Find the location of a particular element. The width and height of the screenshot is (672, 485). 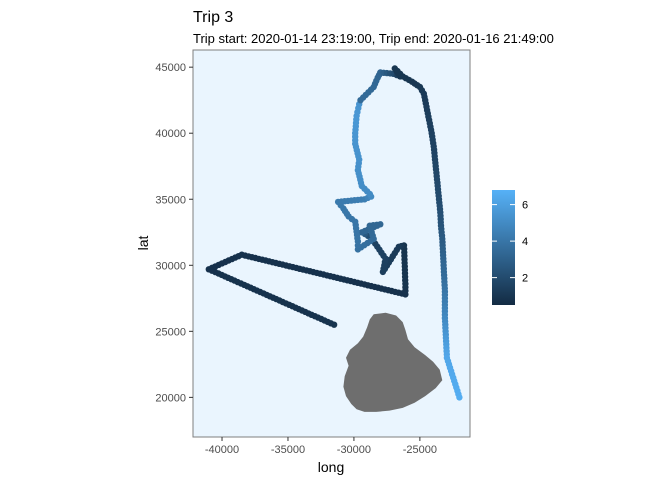

land-polygon is located at coordinates (393, 362).